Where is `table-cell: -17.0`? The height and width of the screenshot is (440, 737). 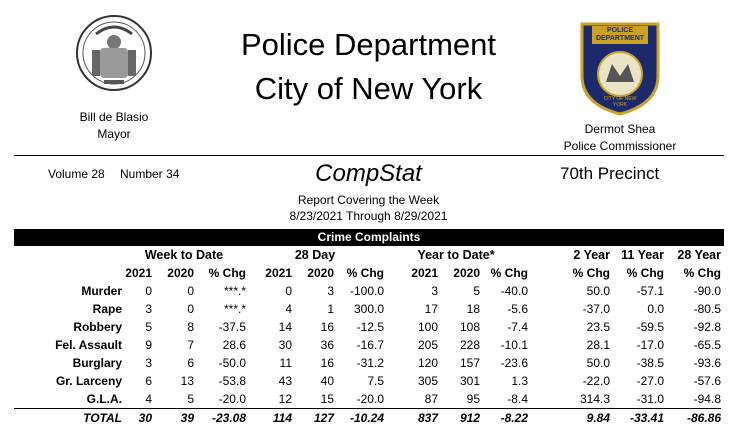 table-cell: -17.0 is located at coordinates (650, 345).